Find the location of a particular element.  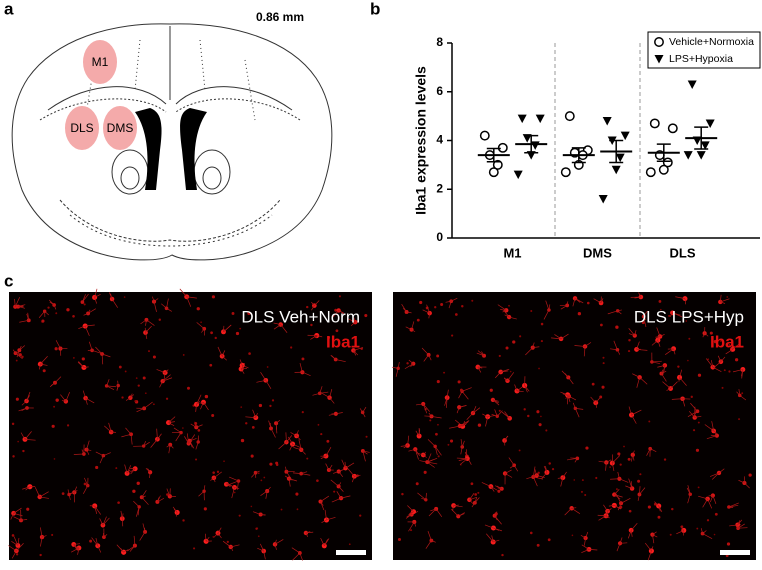

legend-label: Vehicle+Normoxia is located at coordinates (711, 42).